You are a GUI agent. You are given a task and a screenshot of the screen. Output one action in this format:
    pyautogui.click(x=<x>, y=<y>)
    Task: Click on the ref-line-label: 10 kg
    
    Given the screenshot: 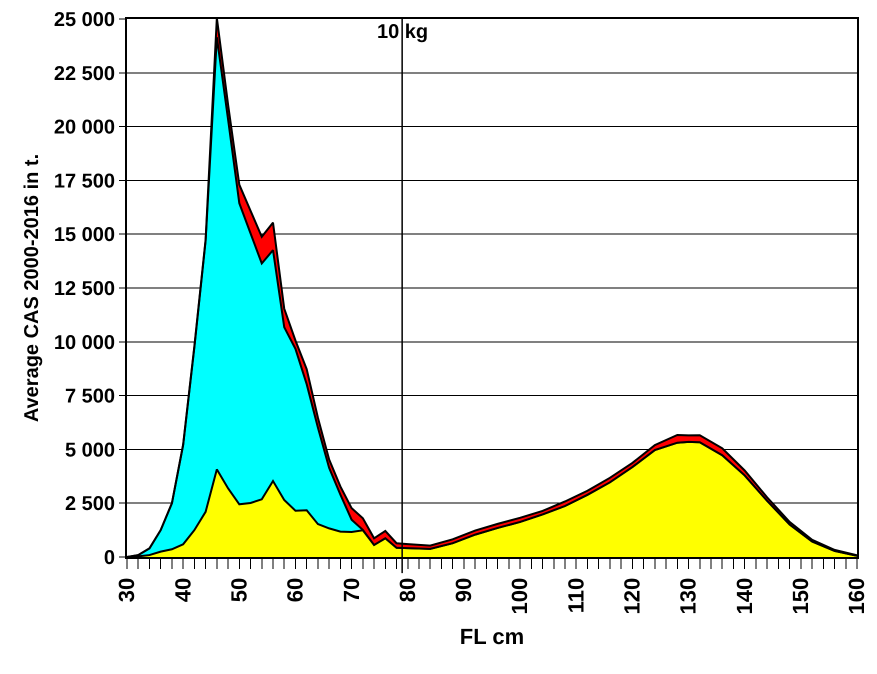 What is the action you would take?
    pyautogui.click(x=402, y=32)
    